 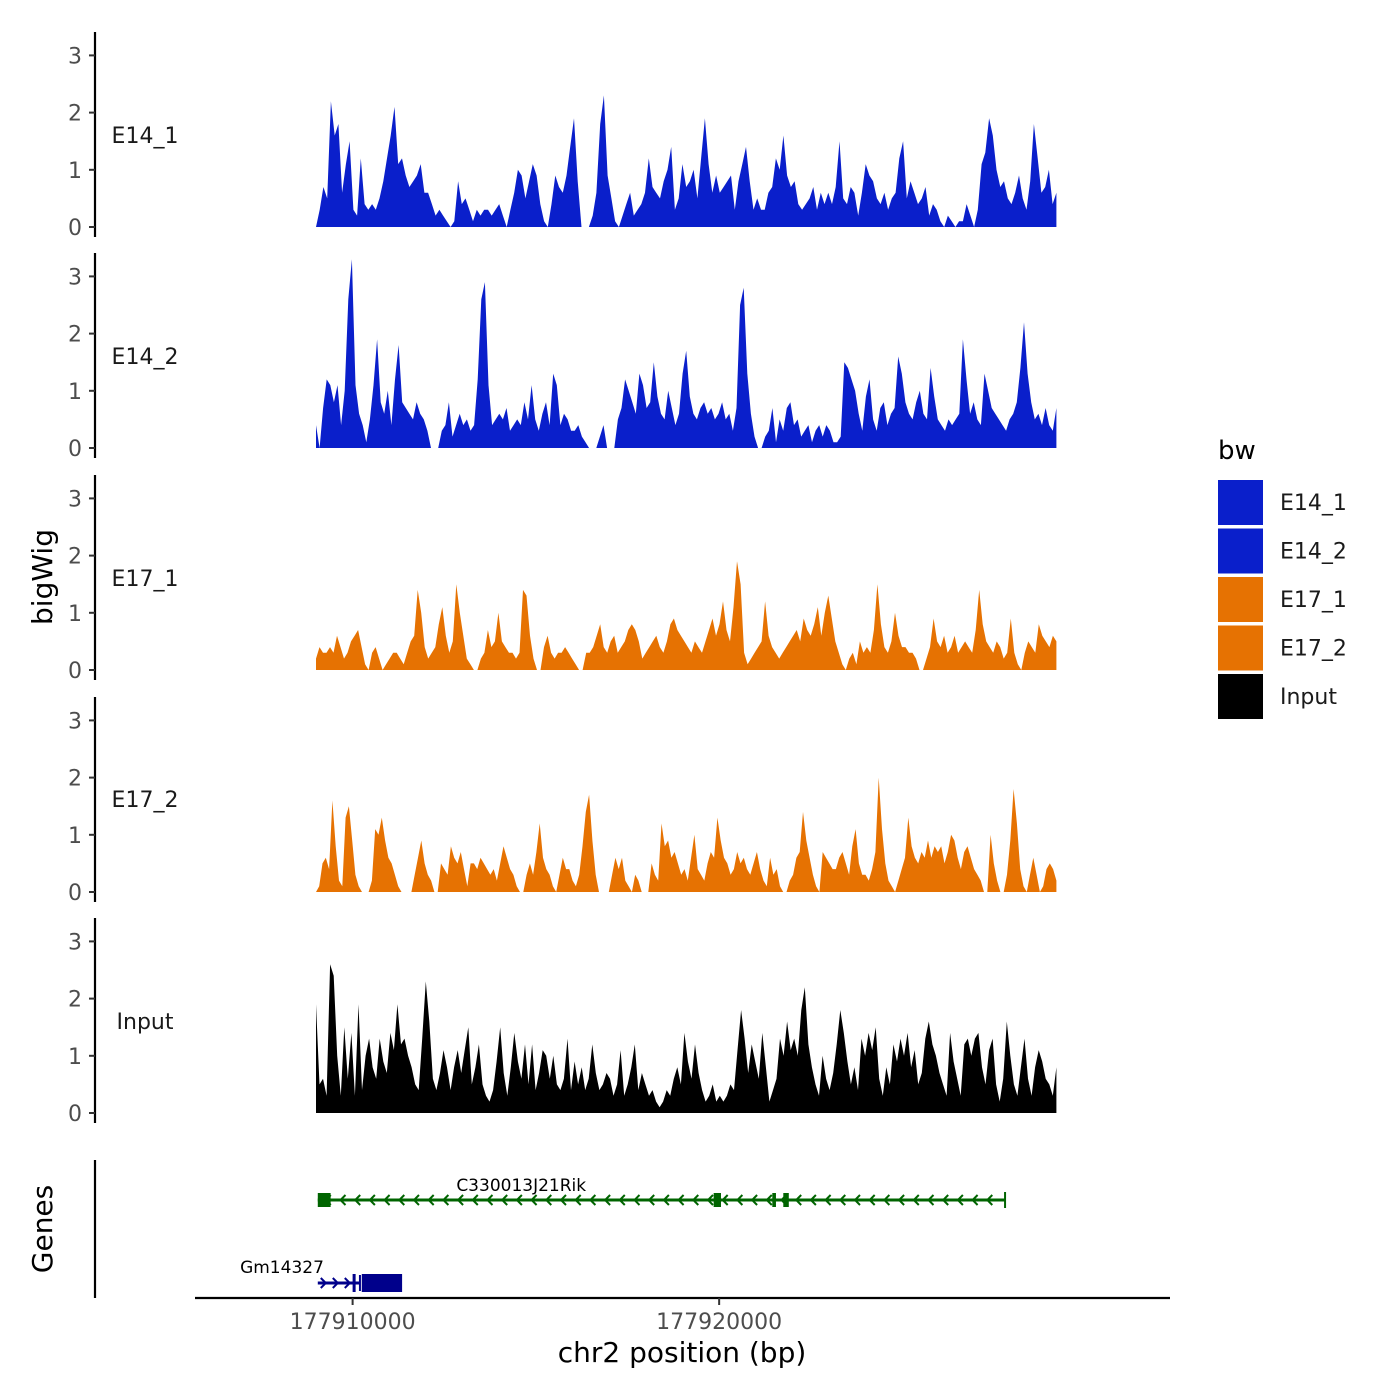 What do you see at coordinates (1313, 649) in the screenshot?
I see `legend-label: E17_2` at bounding box center [1313, 649].